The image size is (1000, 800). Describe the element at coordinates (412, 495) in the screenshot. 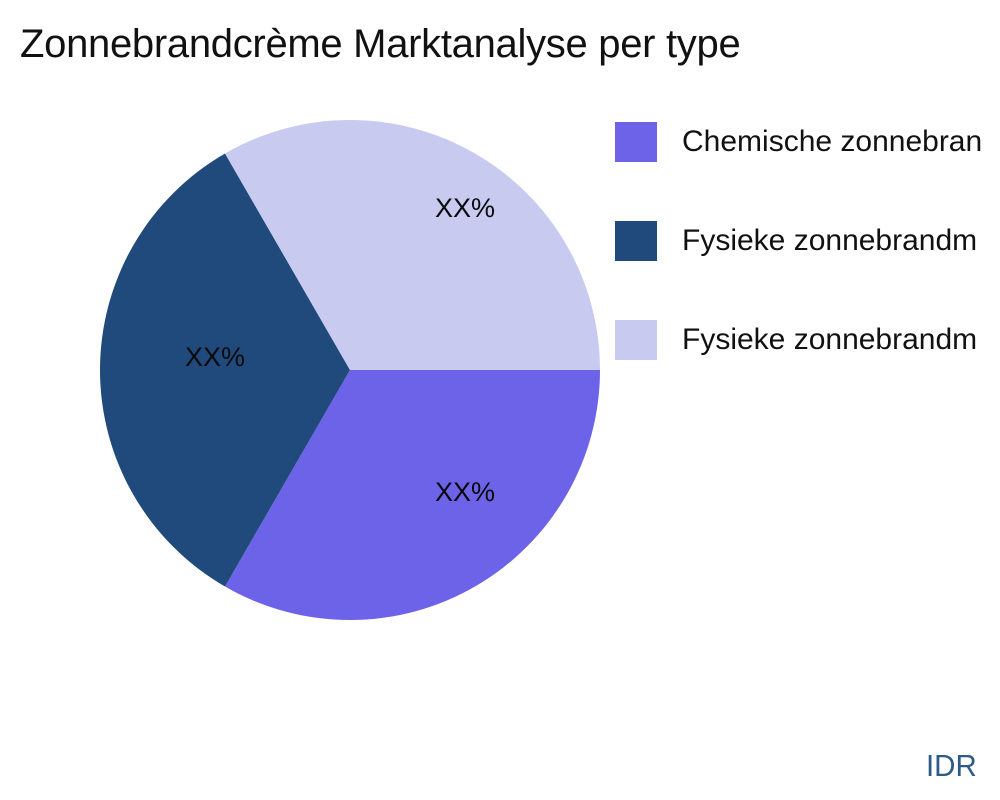

I see `pie-slice-chemische` at that location.